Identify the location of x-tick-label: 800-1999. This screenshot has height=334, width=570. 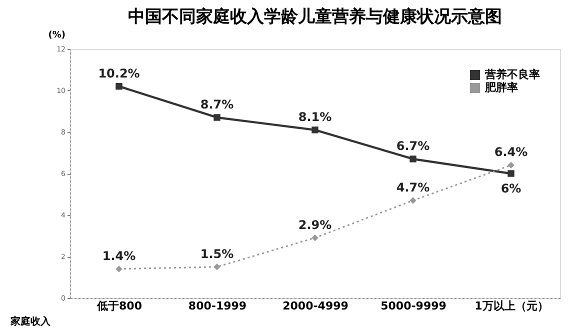
(217, 306).